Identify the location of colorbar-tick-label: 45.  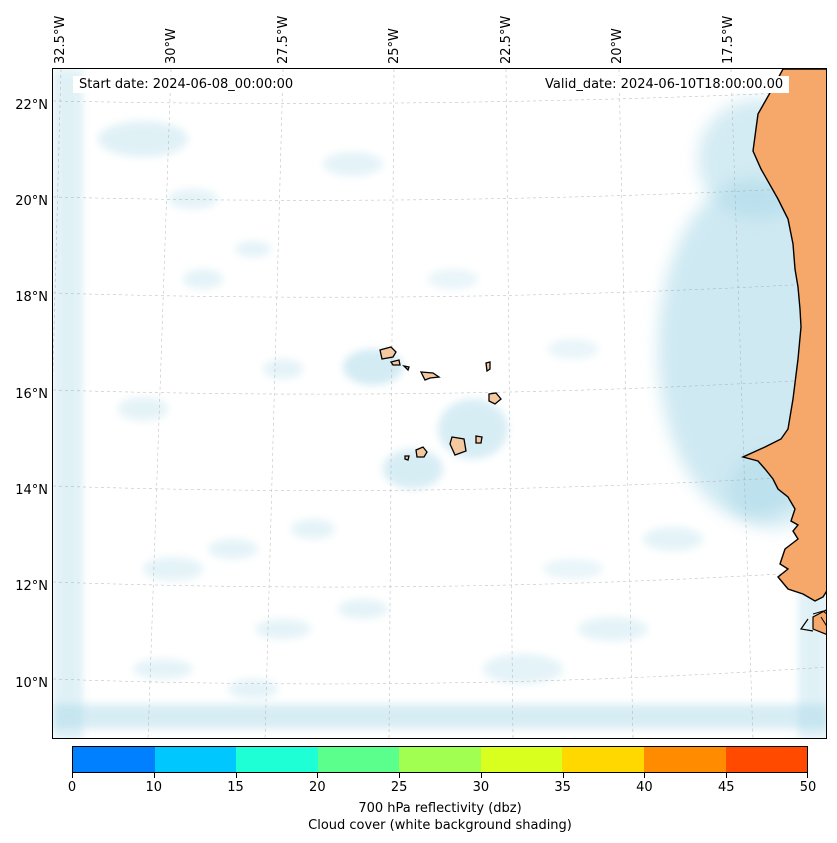
(726, 787).